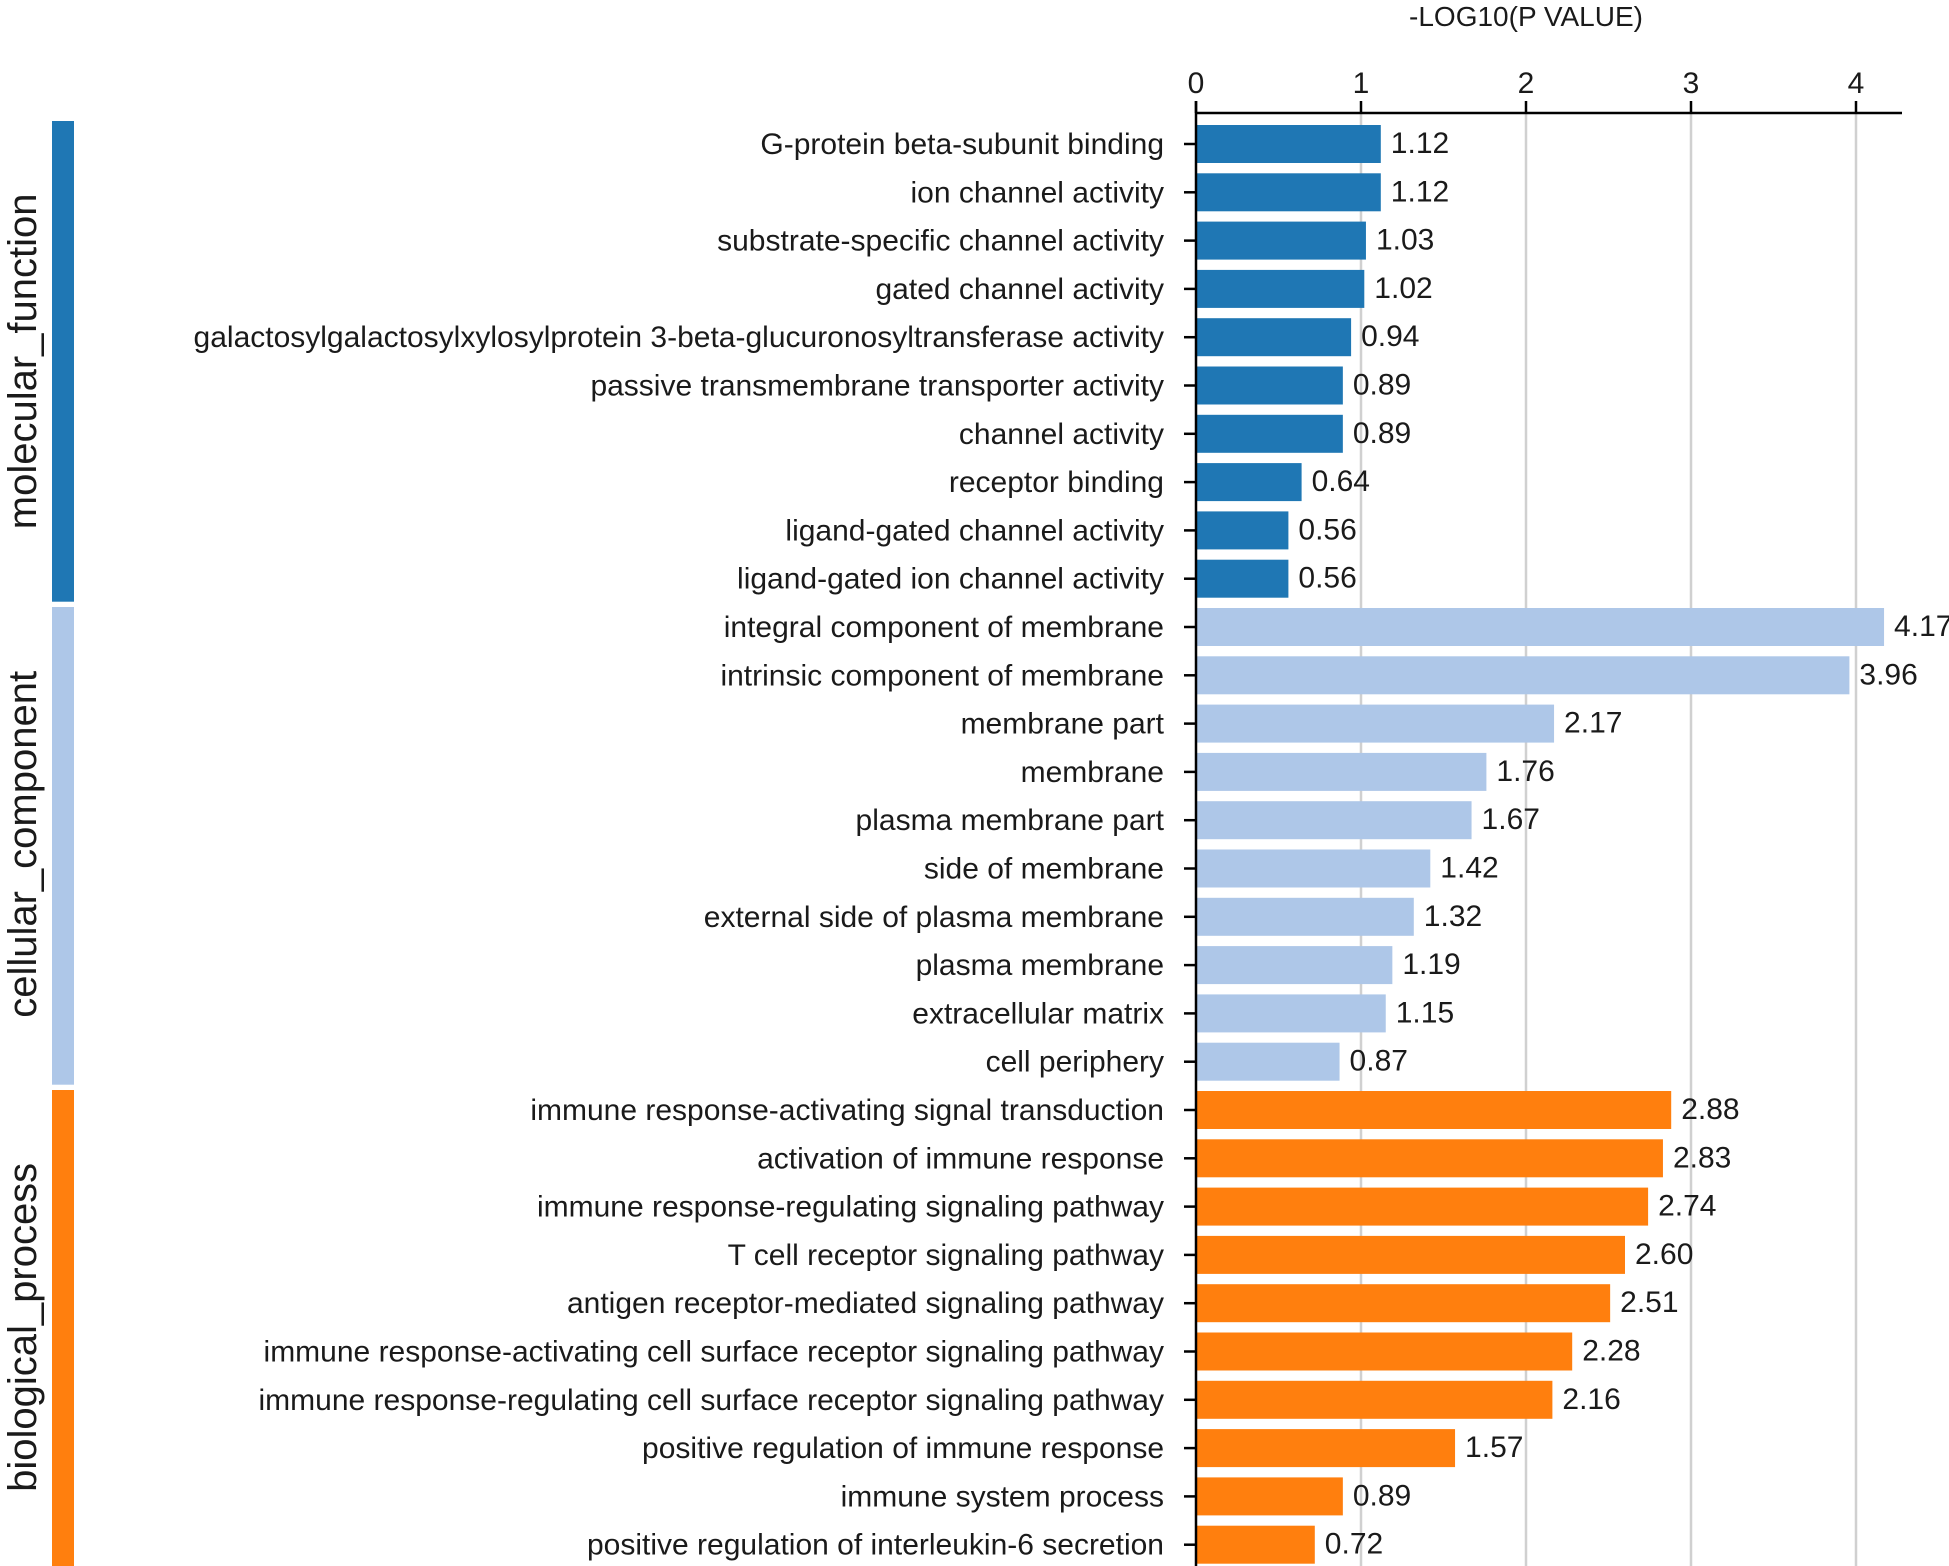 The image size is (1949, 1566). I want to click on value-label: 1.57, so click(1494, 1447).